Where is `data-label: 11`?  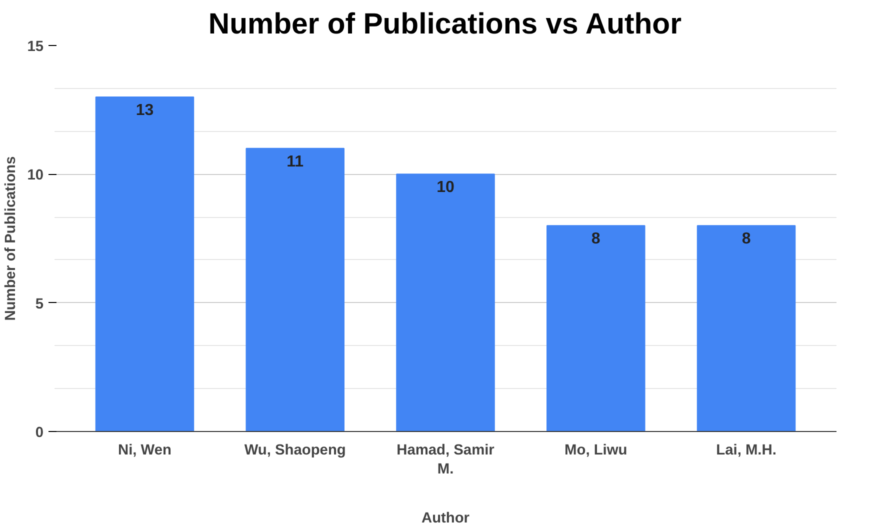
data-label: 11 is located at coordinates (295, 161).